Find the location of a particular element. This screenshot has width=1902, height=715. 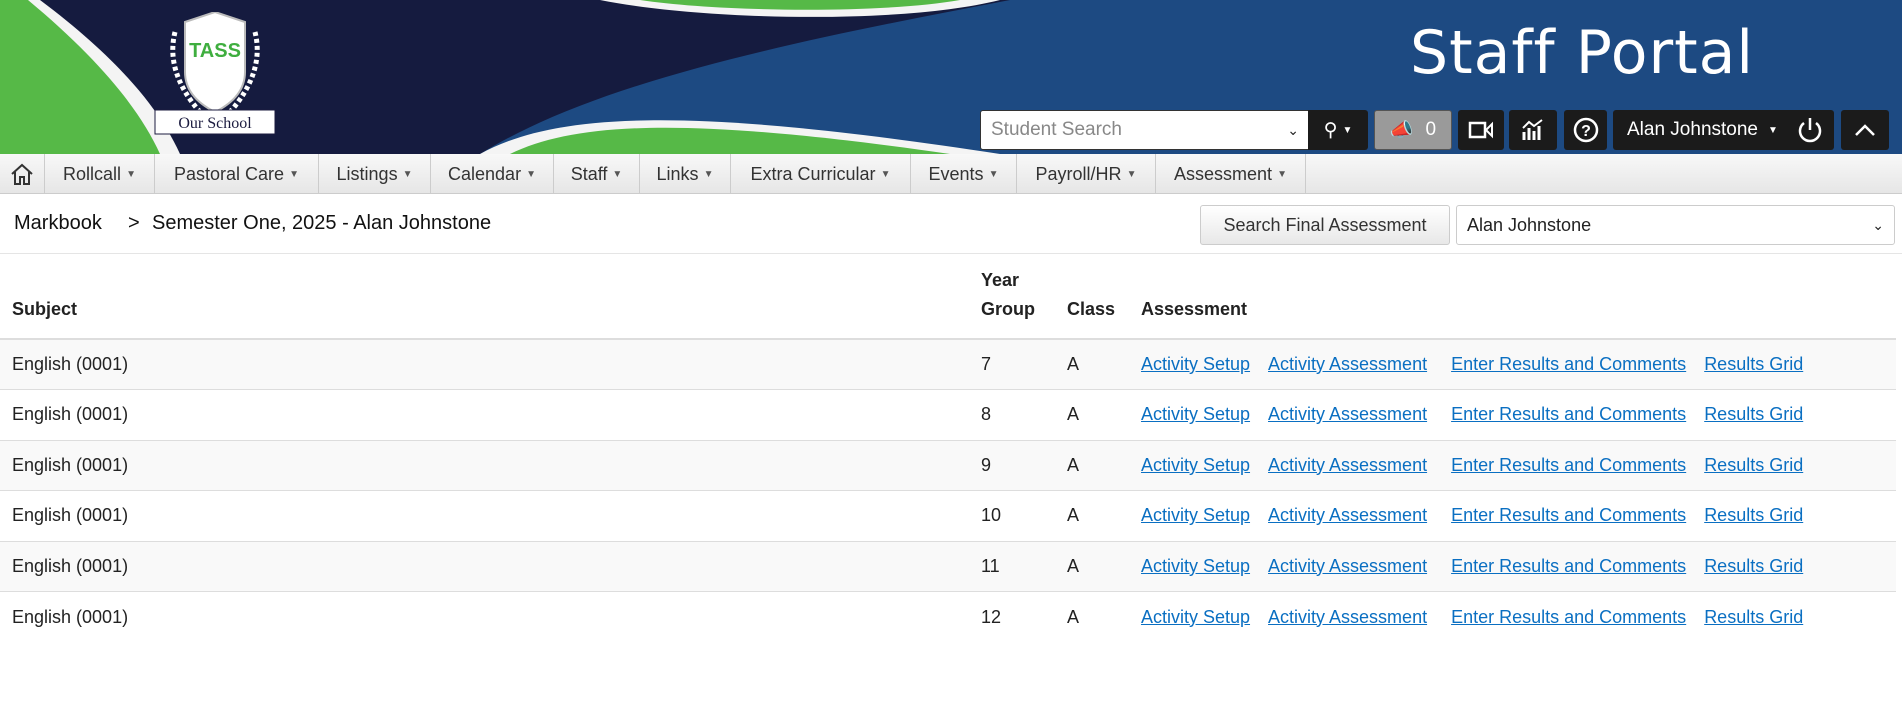

student-search-input: Student Search ⌄ is located at coordinates (1145, 130).